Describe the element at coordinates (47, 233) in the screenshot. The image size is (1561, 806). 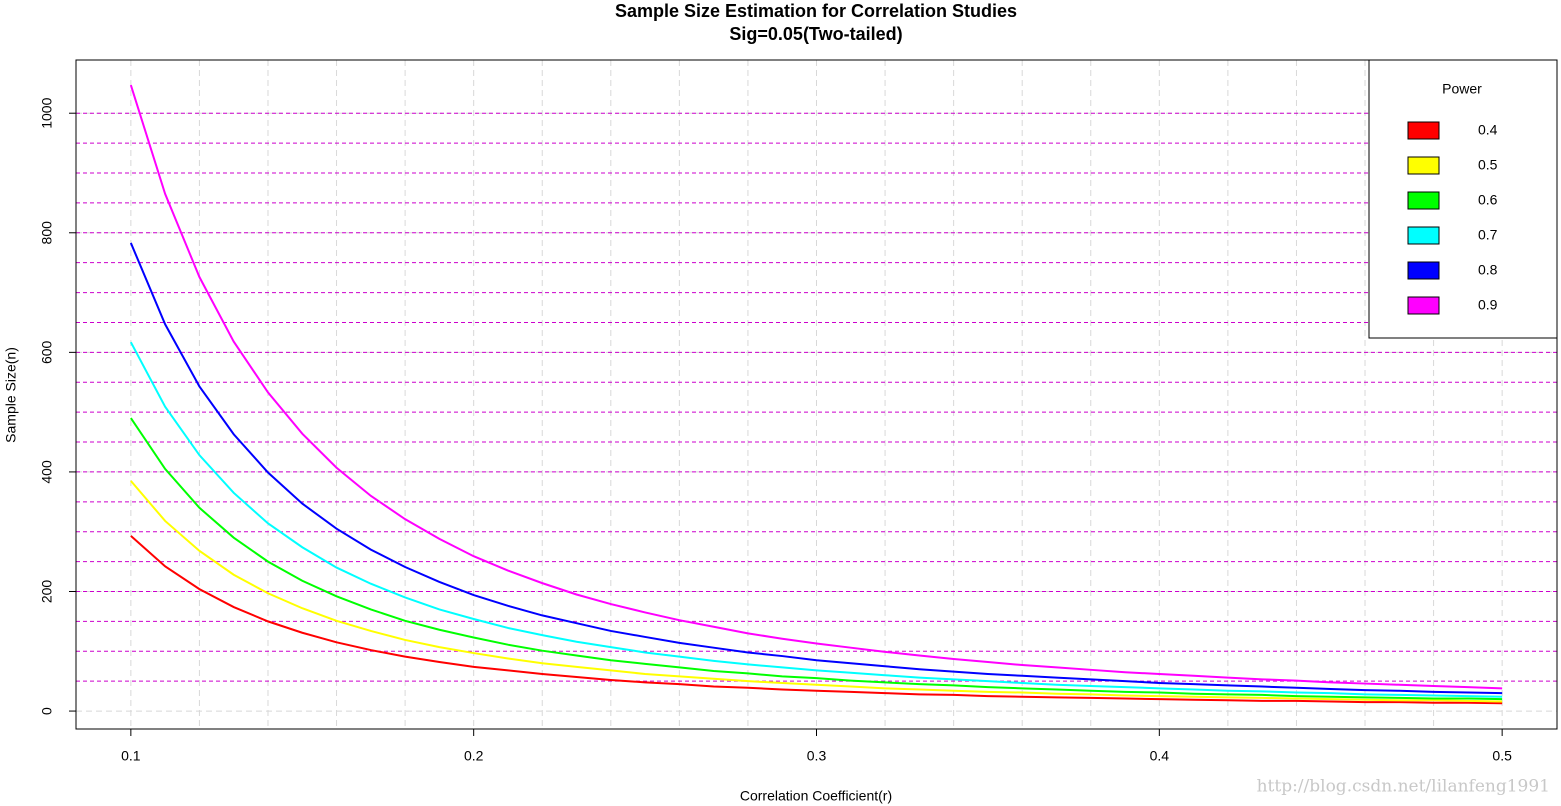
I see `y-tick-label: 800` at that location.